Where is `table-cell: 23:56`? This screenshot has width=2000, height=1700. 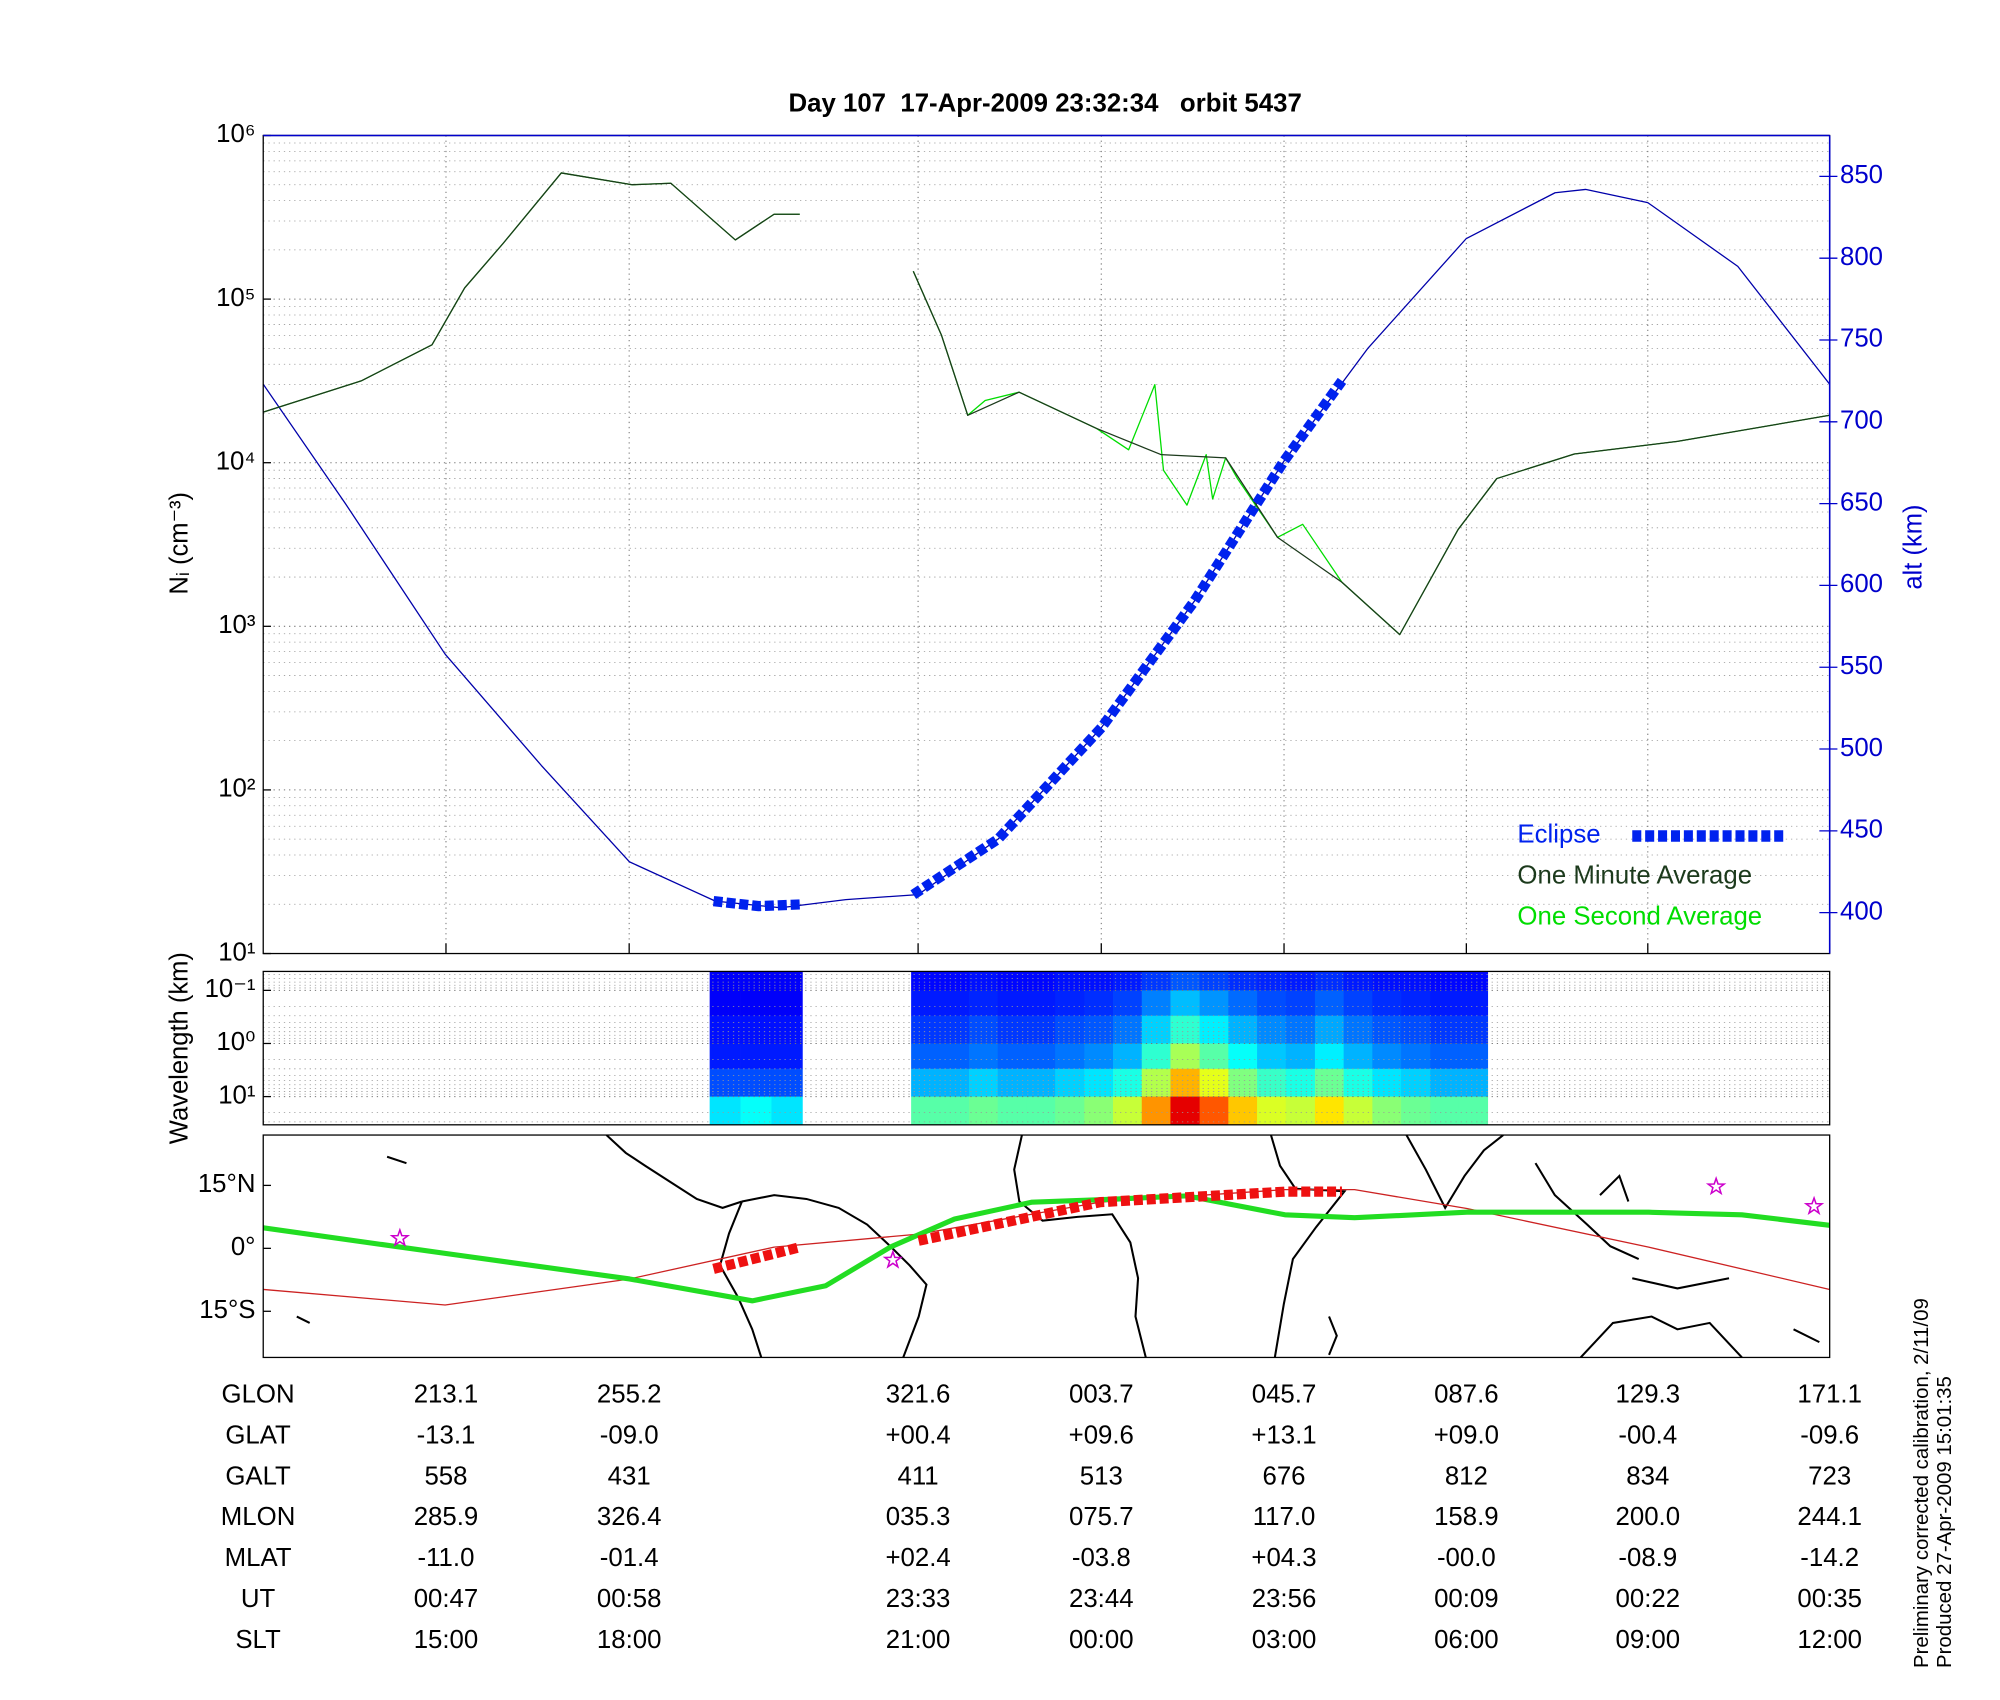
table-cell: 23:56 is located at coordinates (1284, 1599).